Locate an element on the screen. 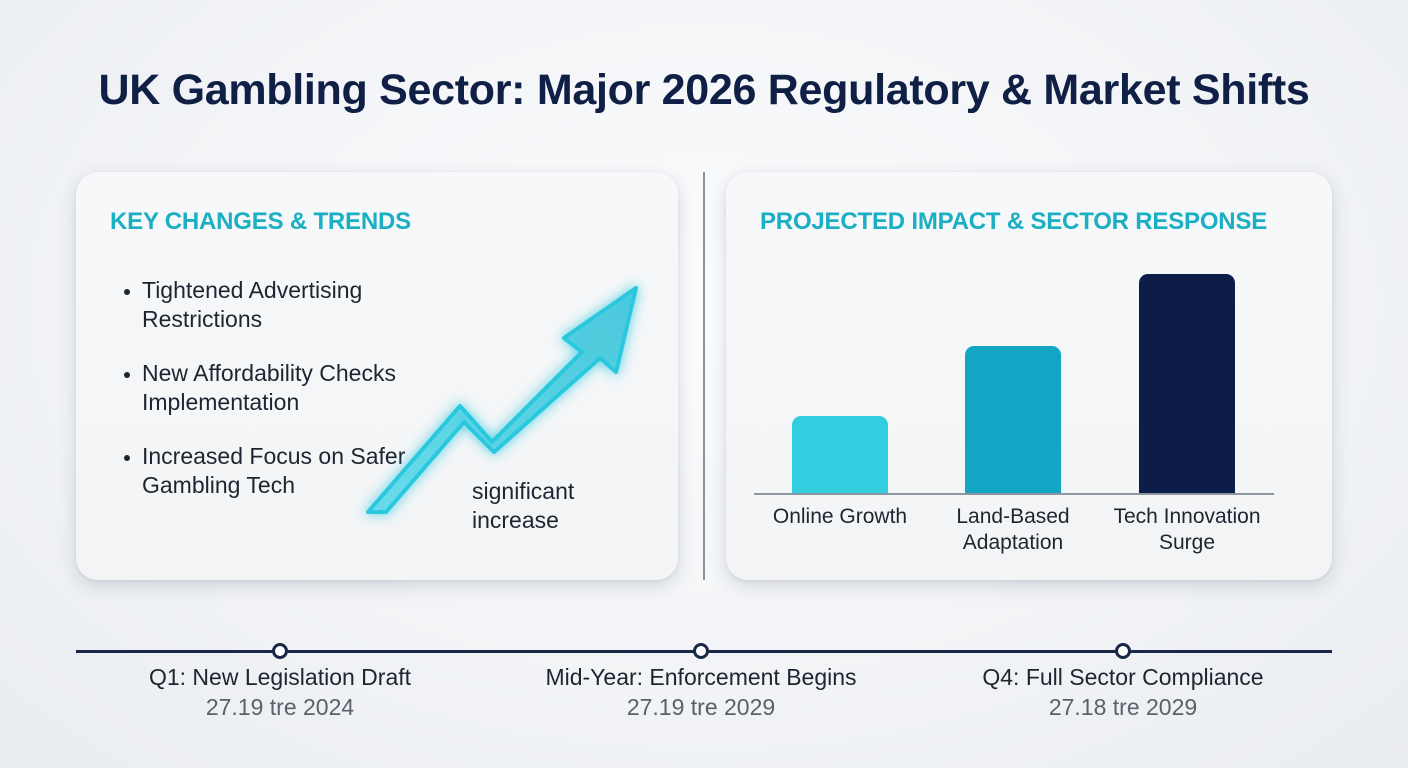 Image resolution: width=1408 pixels, height=768 pixels. impact-heading: PROJECTED IMPACT & SECTOR RESPONSE is located at coordinates (1014, 221).